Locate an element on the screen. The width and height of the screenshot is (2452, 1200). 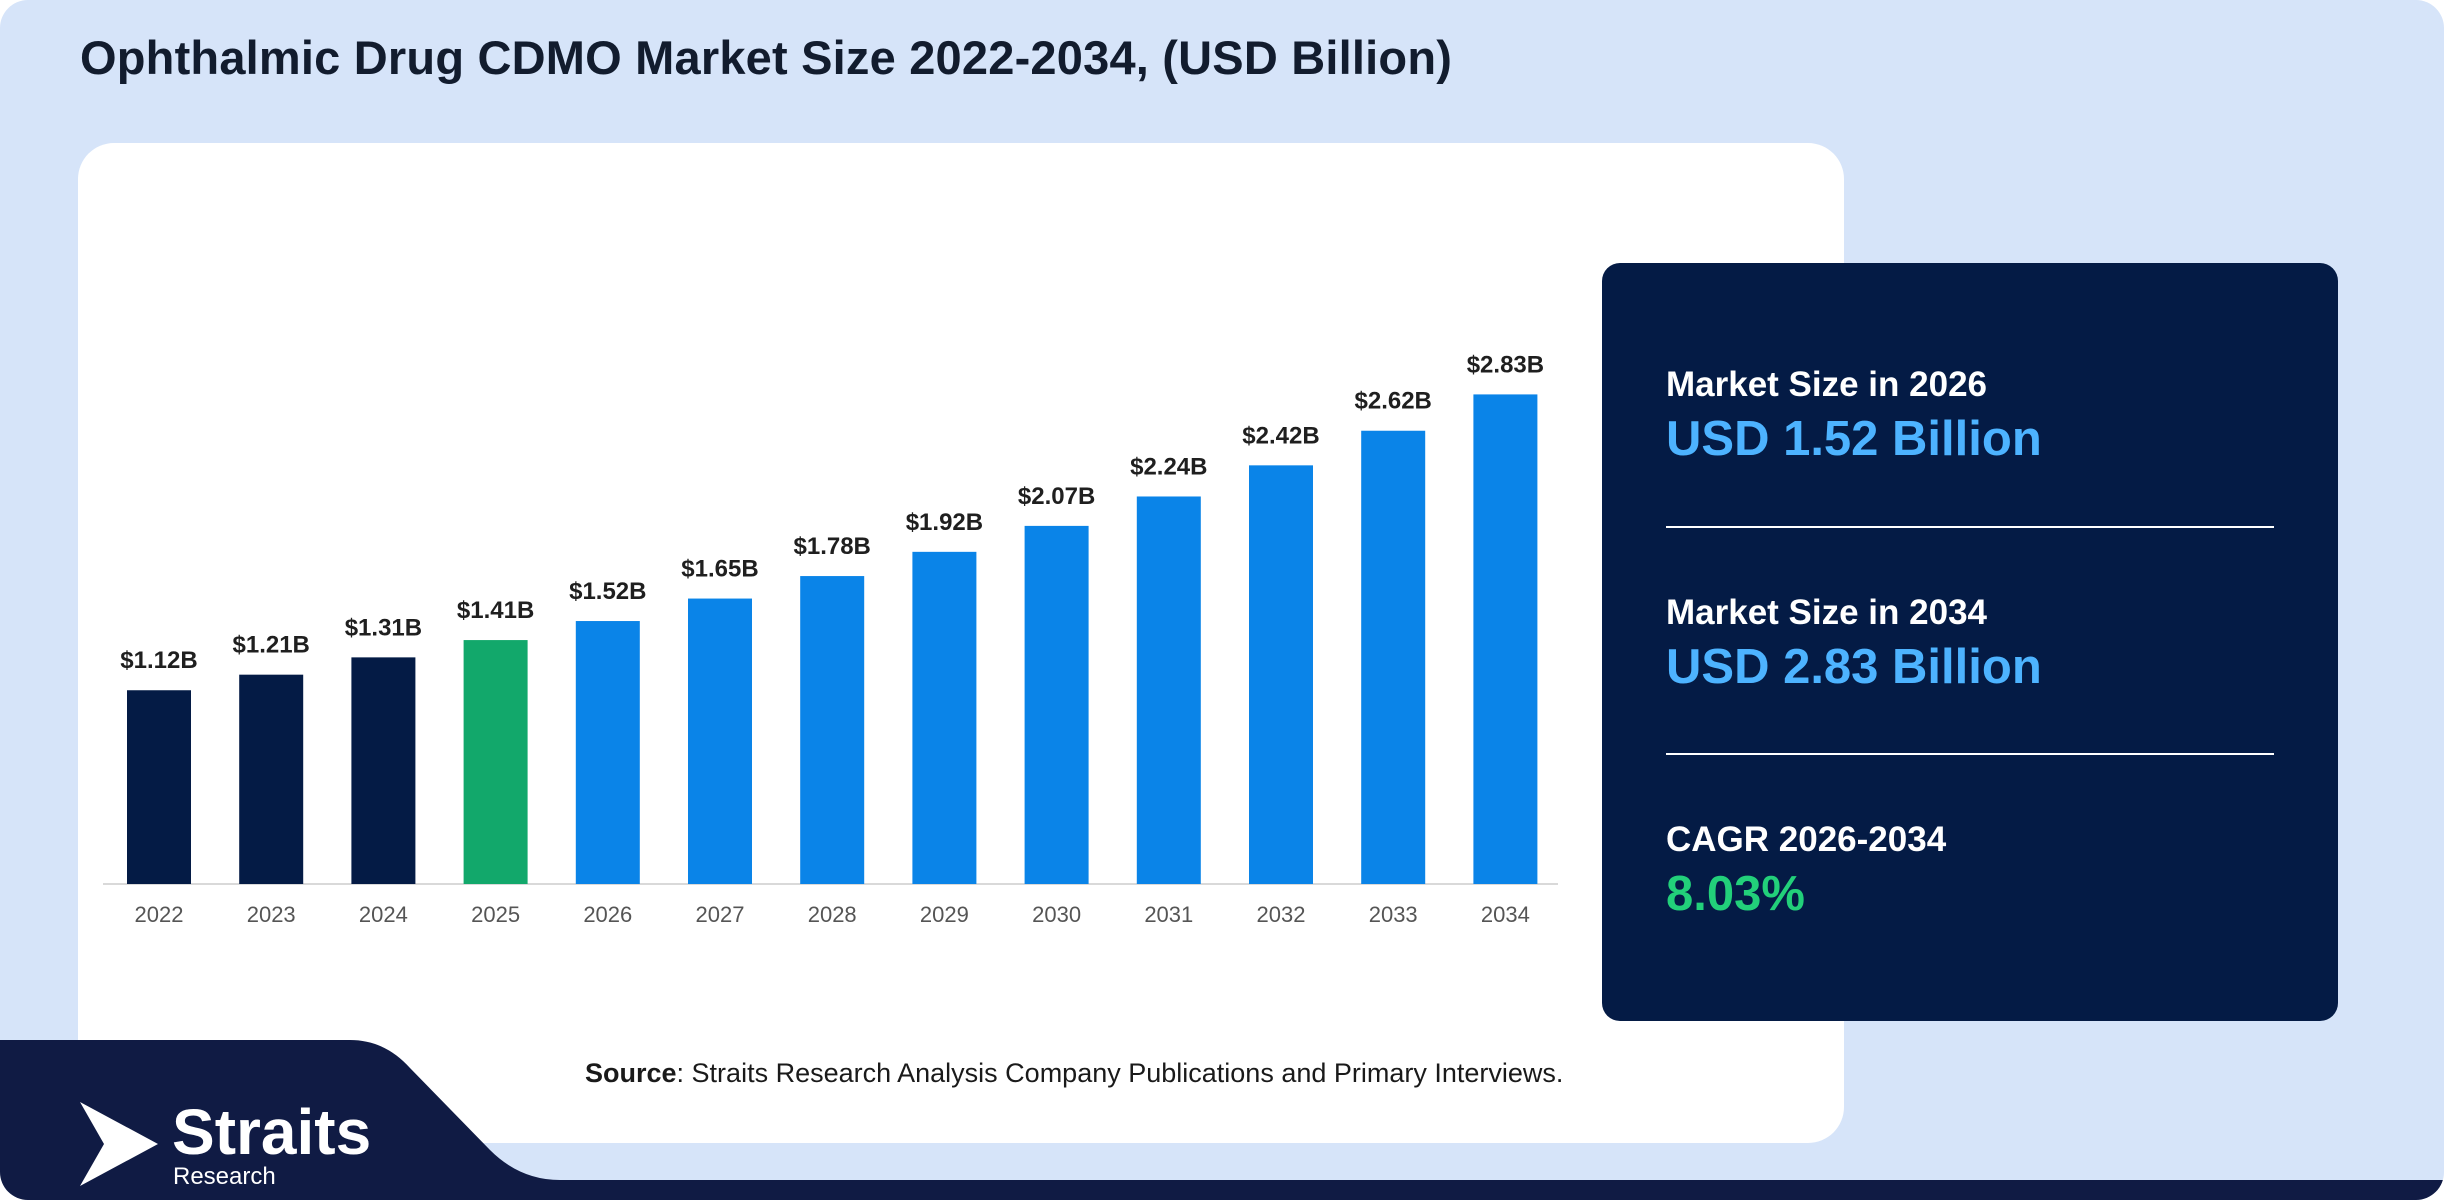
x-tick-label-2031: 2031 is located at coordinates (1168, 914).